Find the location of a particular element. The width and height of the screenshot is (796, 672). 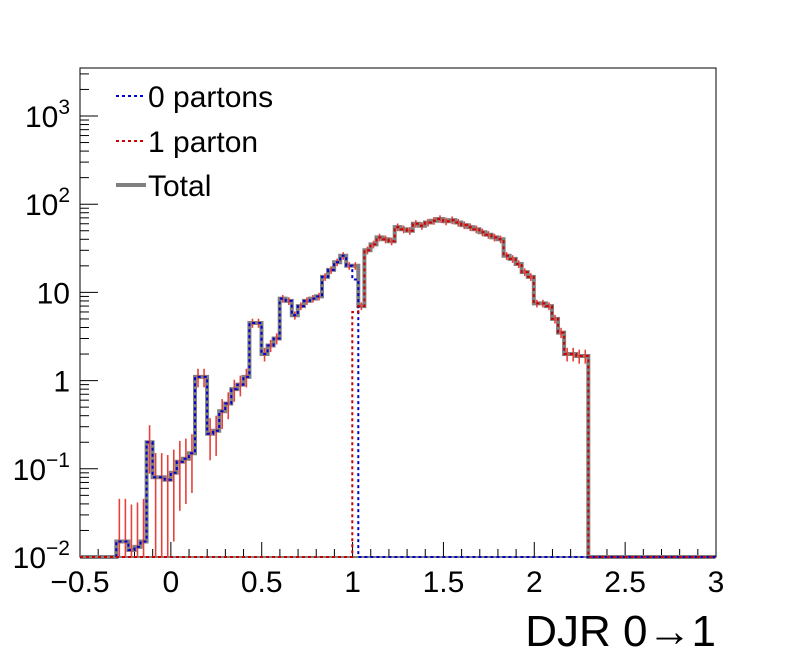

legend: 0 partons 1 parton Total is located at coordinates (194, 142).